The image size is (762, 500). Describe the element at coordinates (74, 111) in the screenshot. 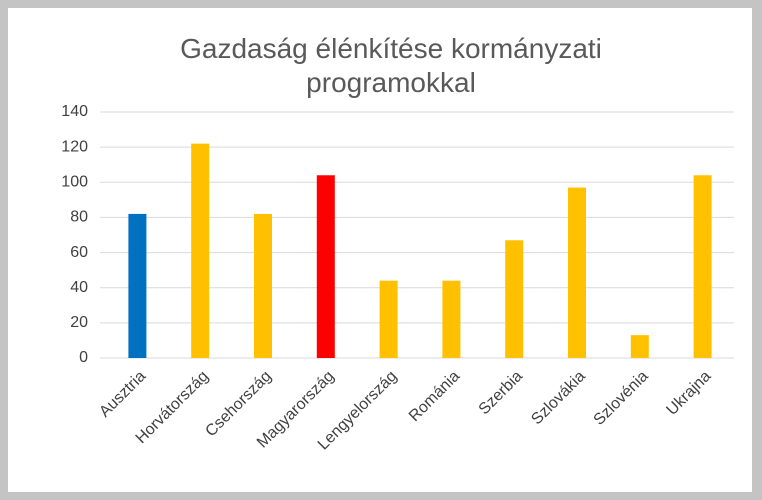

I see `y-tick-label: 140` at that location.